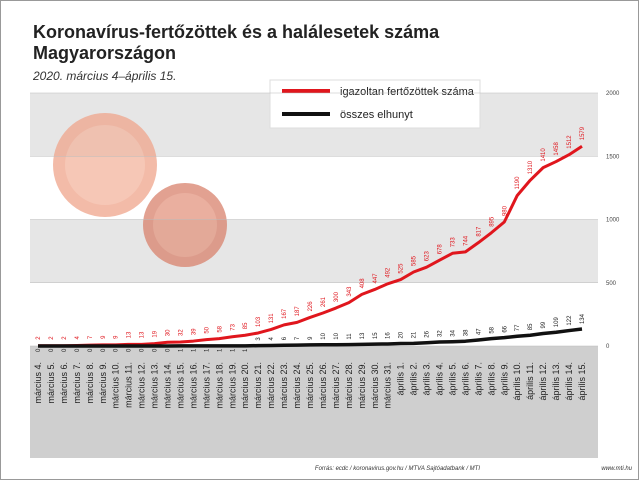 The image size is (639, 480). Describe the element at coordinates (491, 379) in the screenshot. I see `x-tick-label: április 8.` at that location.